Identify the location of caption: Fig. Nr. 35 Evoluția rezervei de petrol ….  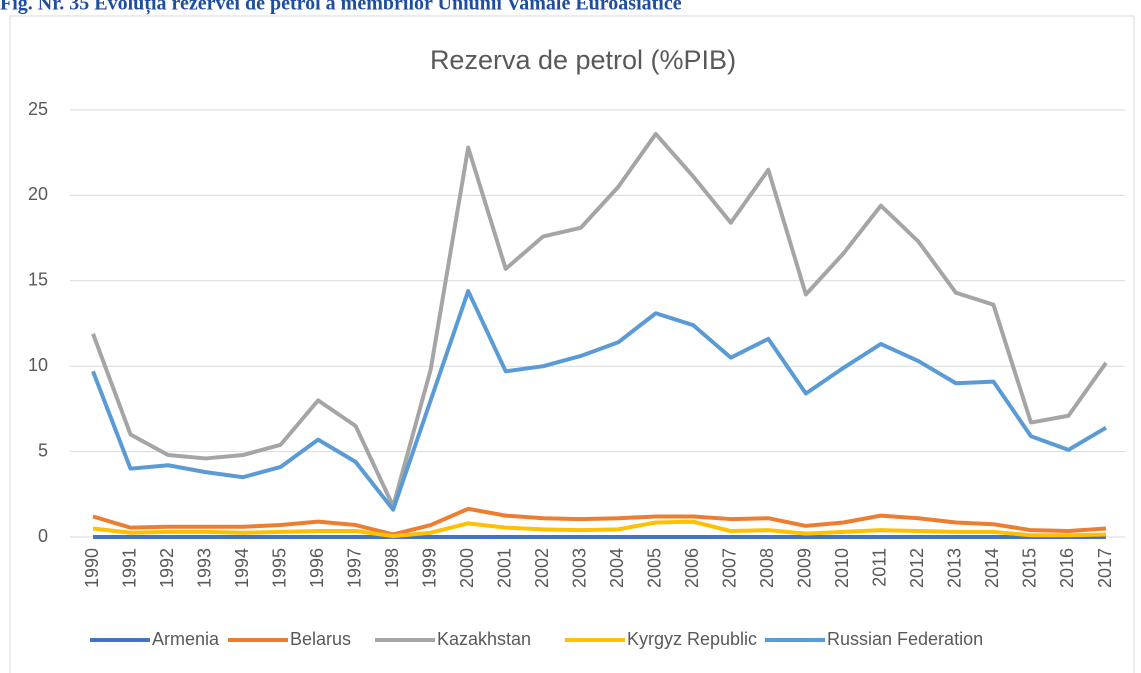
(341, 8).